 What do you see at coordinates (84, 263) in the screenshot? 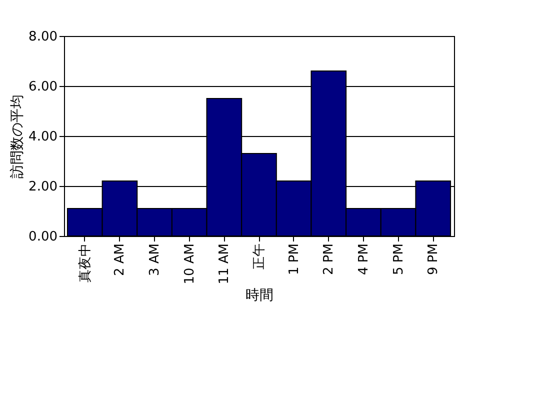
I see `x-tick-label: 真夜中` at bounding box center [84, 263].